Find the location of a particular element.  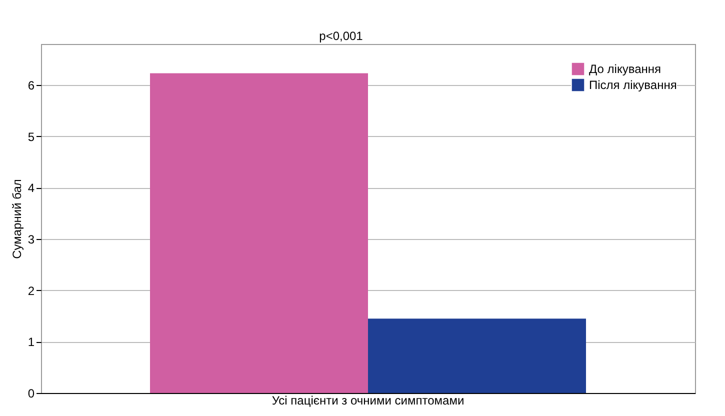

y-tick-label: 0 is located at coordinates (31, 393).